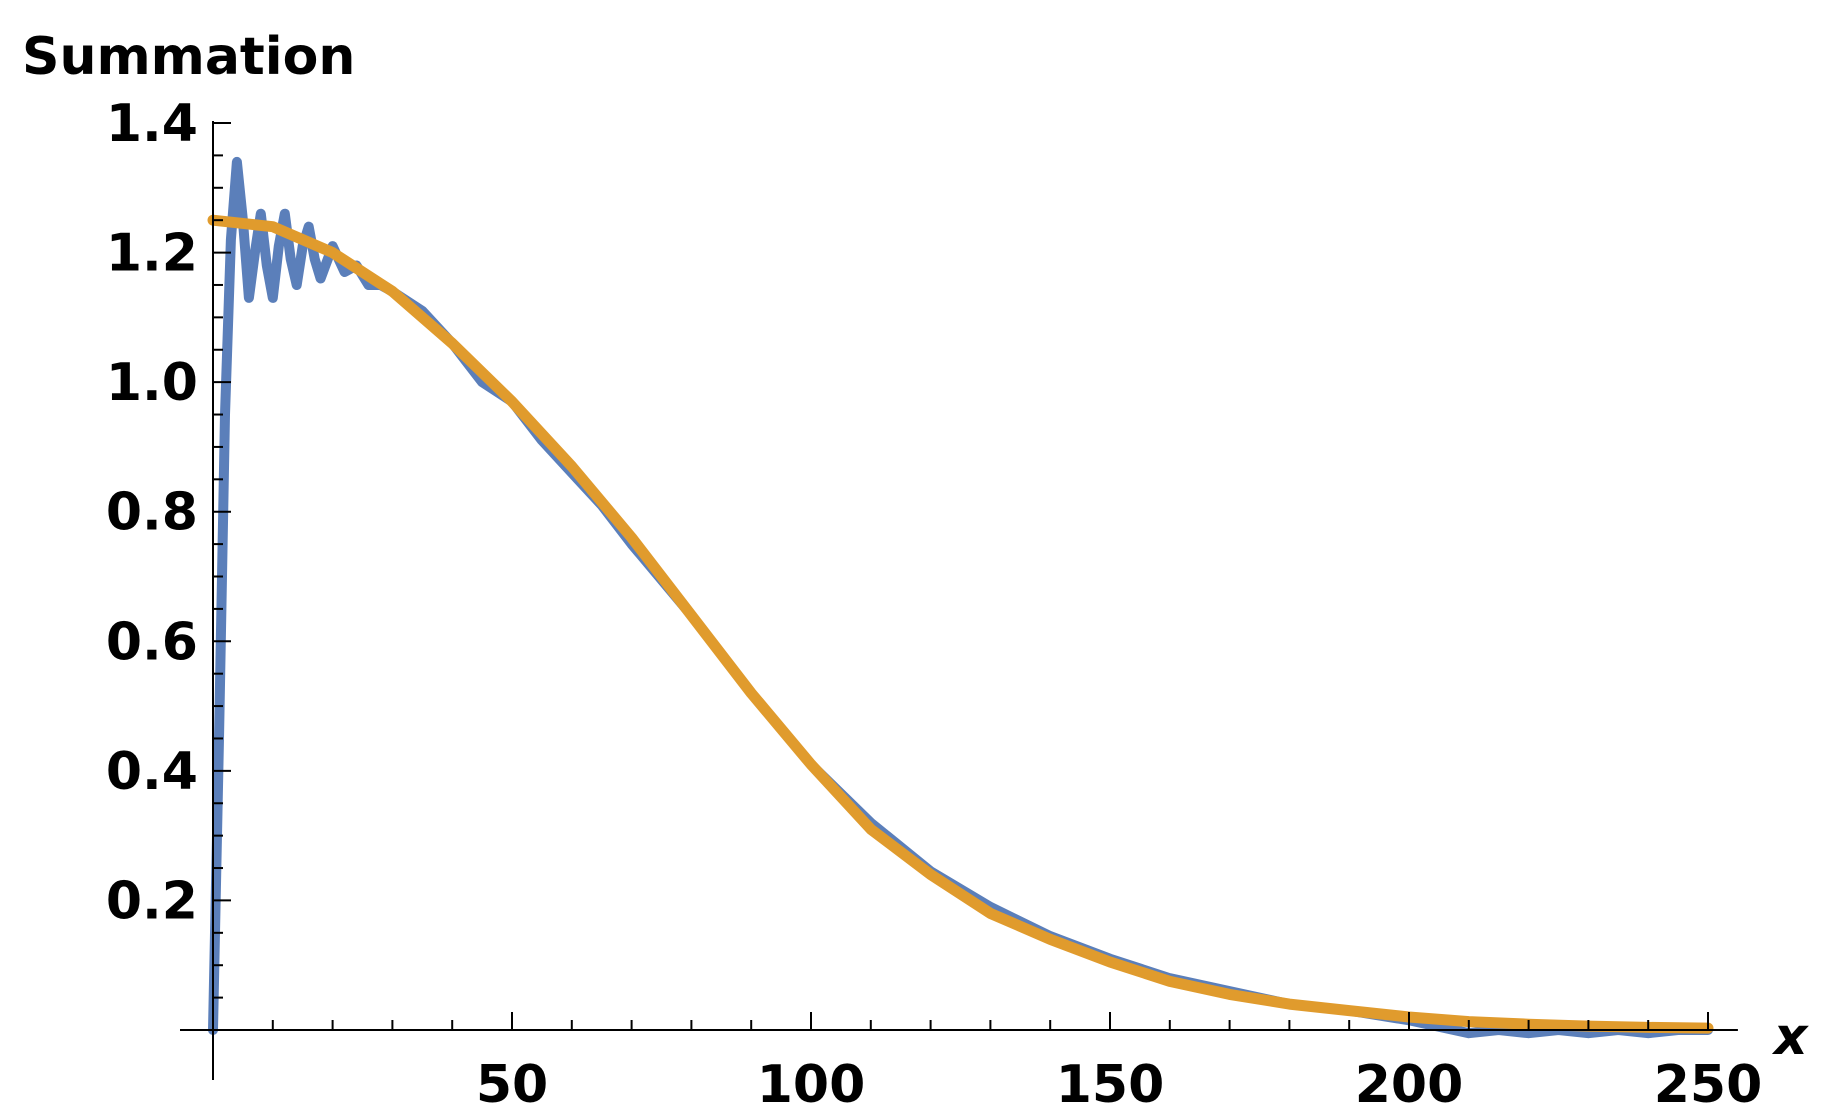 Image resolution: width=1842 pixels, height=1117 pixels. Describe the element at coordinates (811, 1085) in the screenshot. I see `x-tick-label: 100` at that location.